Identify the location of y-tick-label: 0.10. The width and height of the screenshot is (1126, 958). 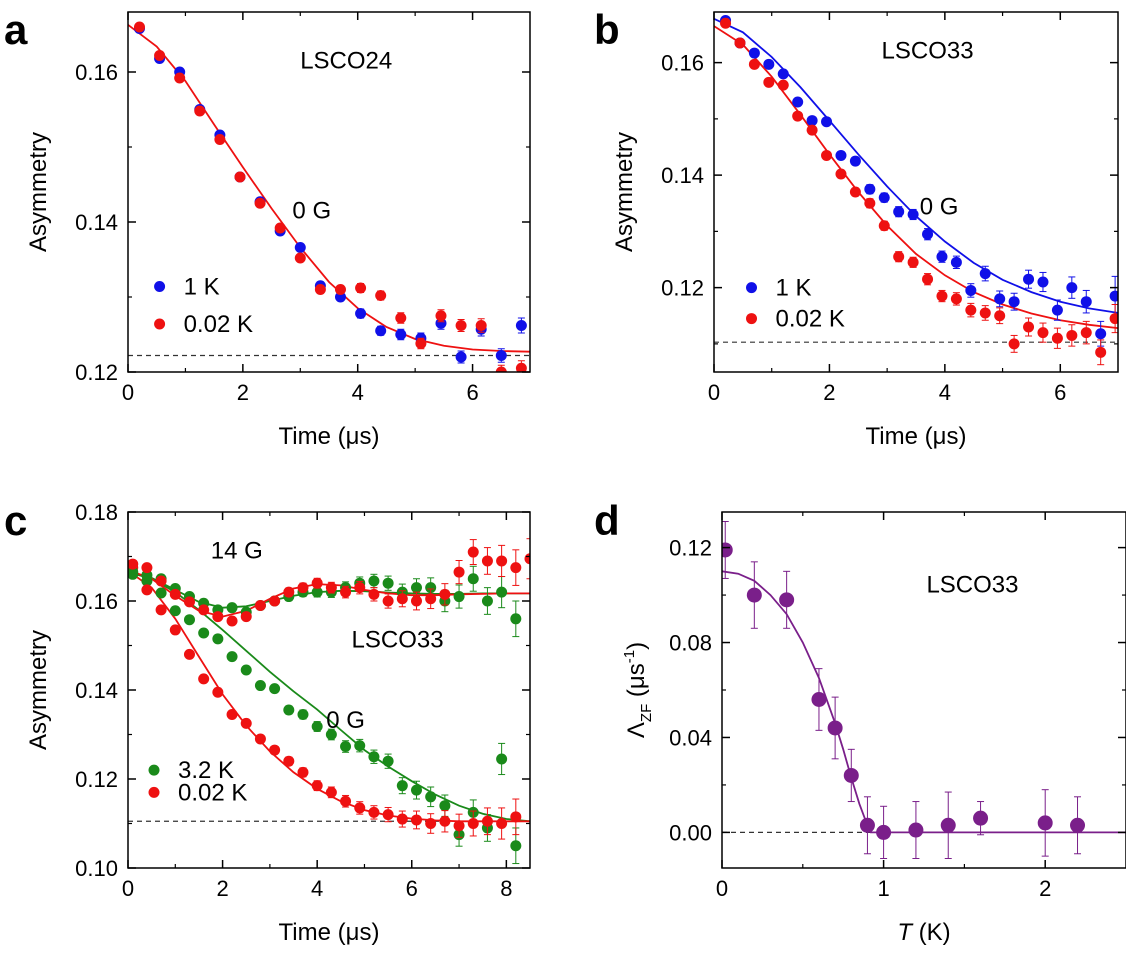
(96, 868).